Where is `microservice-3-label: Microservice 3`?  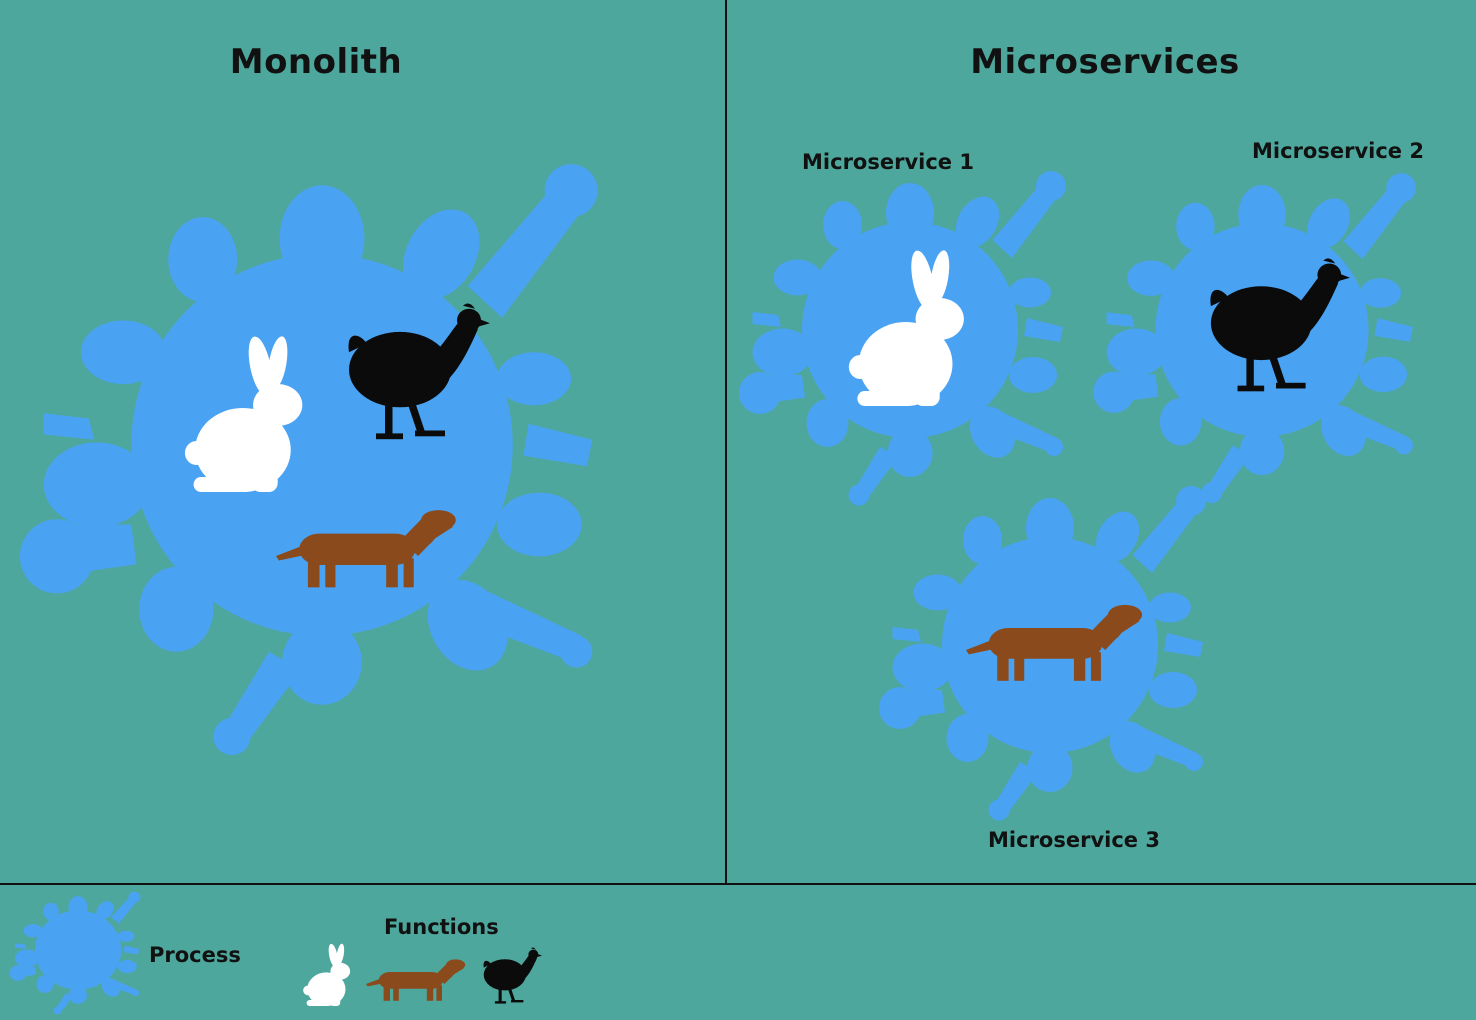
microservice-3-label: Microservice 3 is located at coordinates (1074, 840).